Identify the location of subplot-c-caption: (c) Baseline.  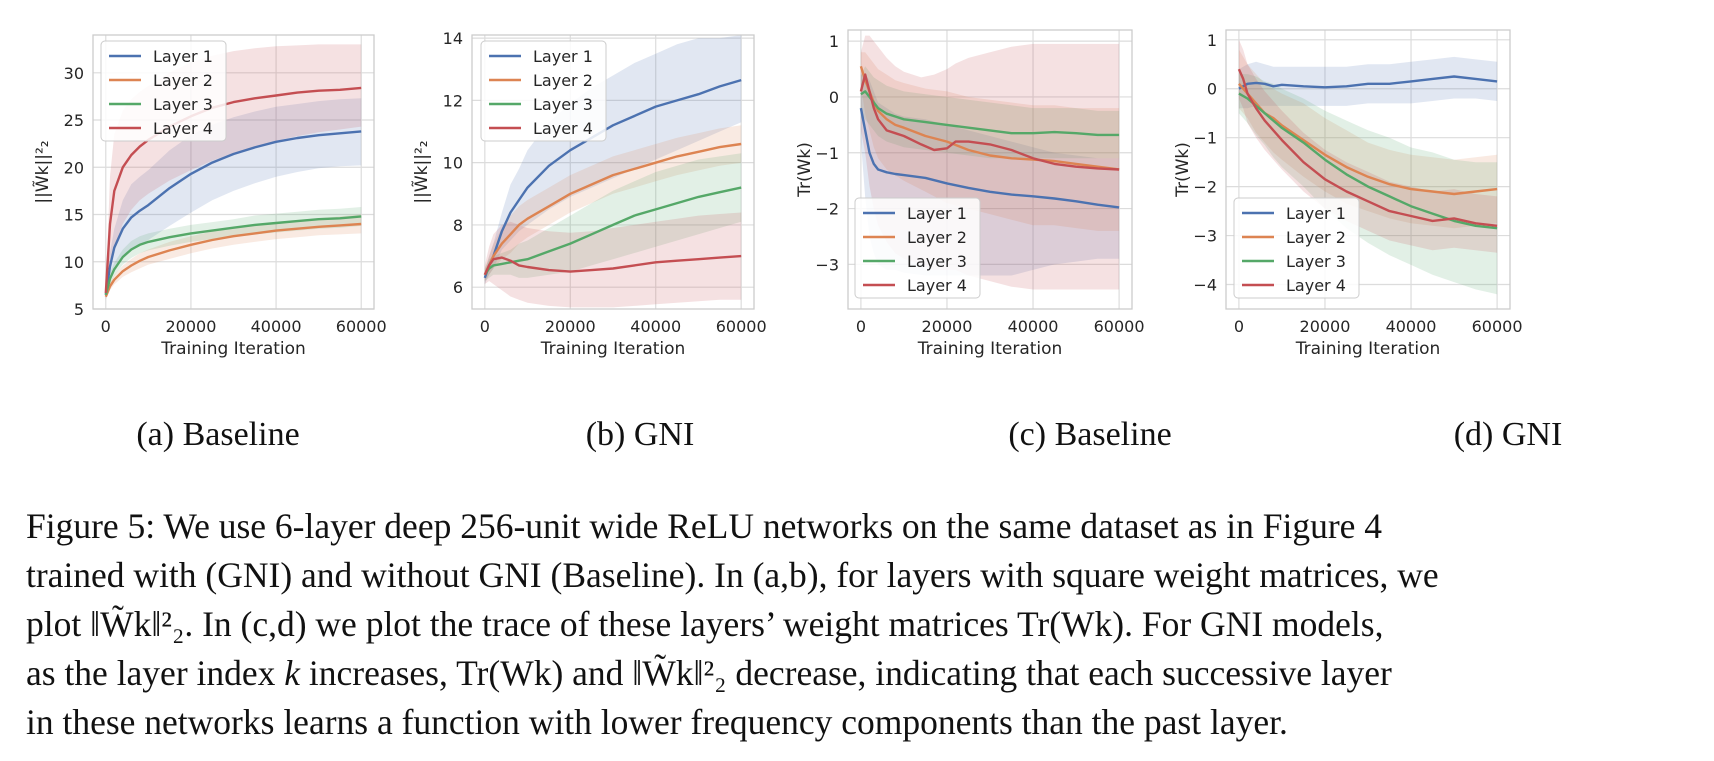
(1090, 434).